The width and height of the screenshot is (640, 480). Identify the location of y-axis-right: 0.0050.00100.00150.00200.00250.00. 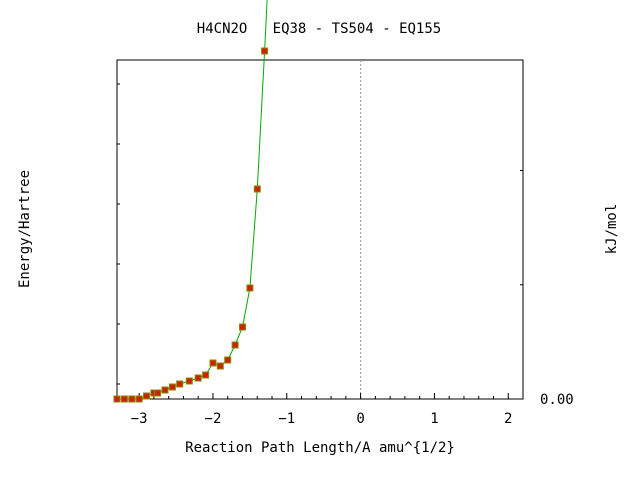
(545, 288).